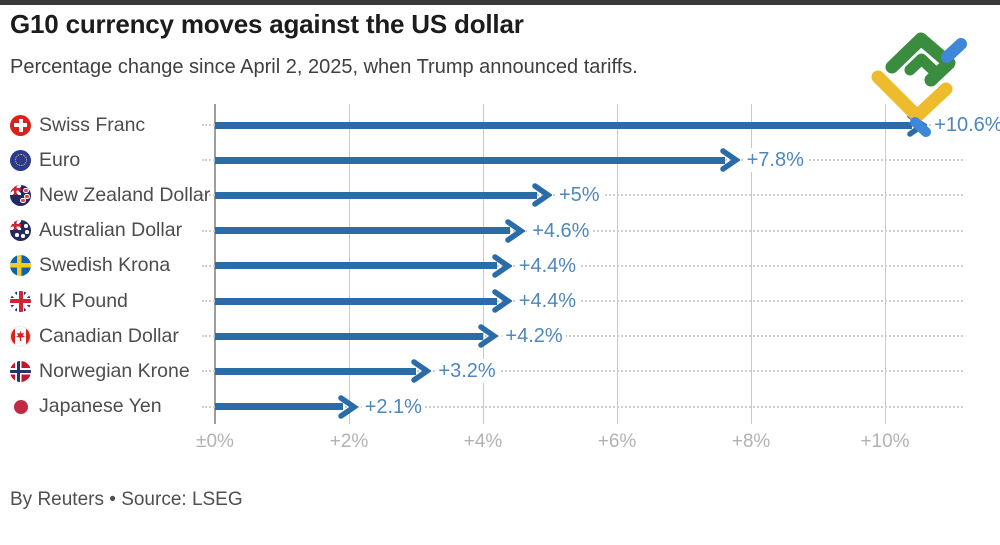 This screenshot has height=545, width=1000. I want to click on sek-flag-icon, so click(20, 266).